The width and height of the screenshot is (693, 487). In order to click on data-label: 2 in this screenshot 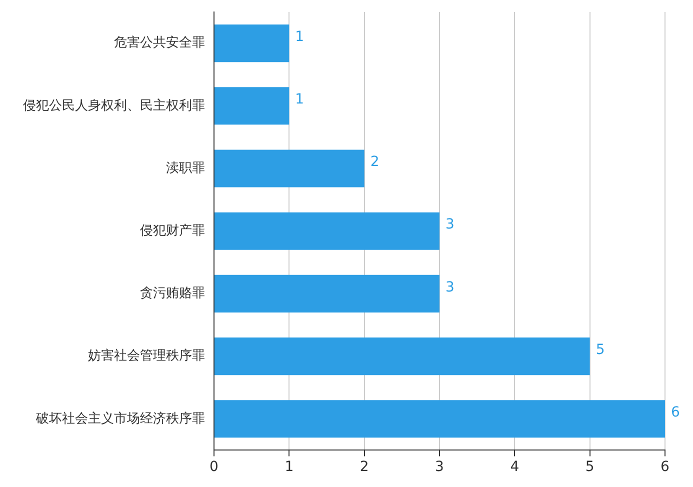, I will do `click(375, 162)`.